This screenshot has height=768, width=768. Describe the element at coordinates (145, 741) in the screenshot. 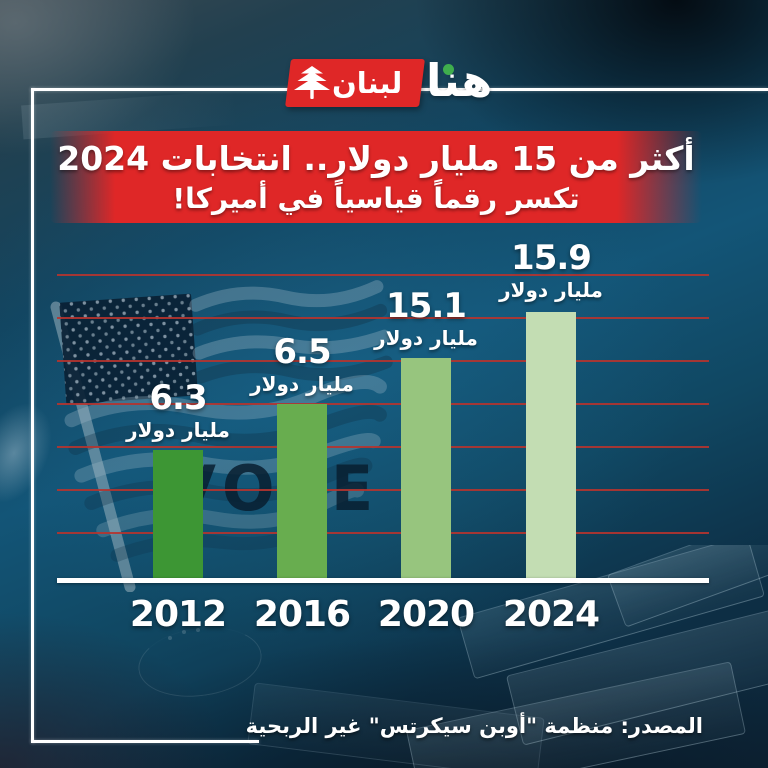

I see `frame-border-bottom` at that location.